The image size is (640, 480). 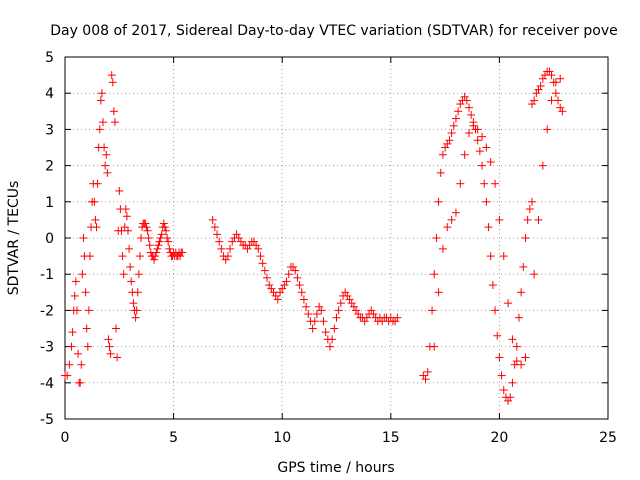 What do you see at coordinates (282, 438) in the screenshot?
I see `x-tick-label: 10` at bounding box center [282, 438].